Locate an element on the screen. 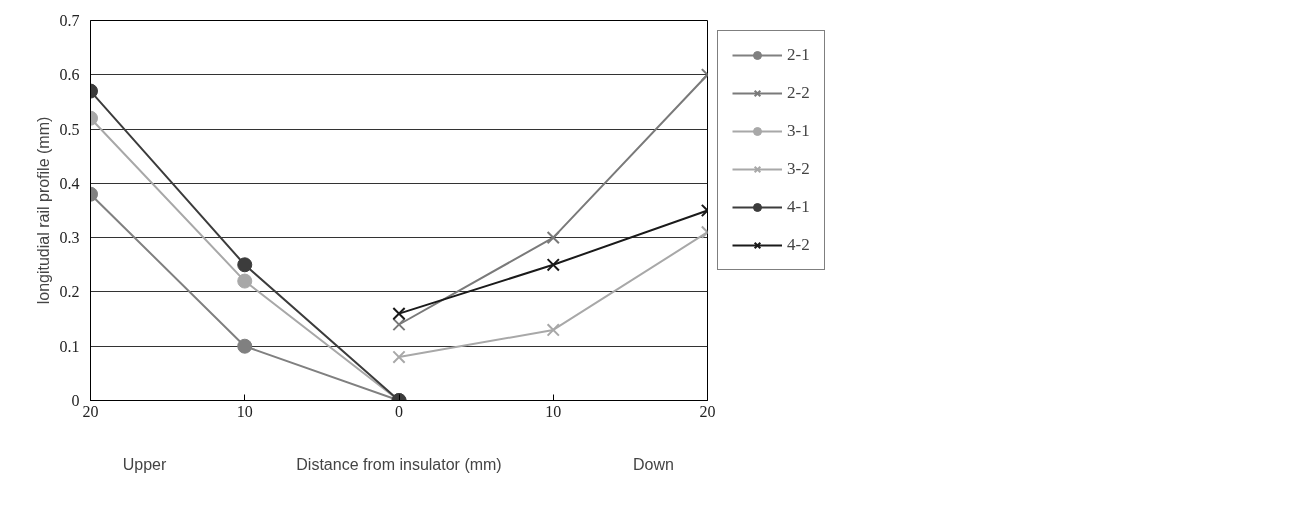  legend-label: 2-1 is located at coordinates (798, 55).